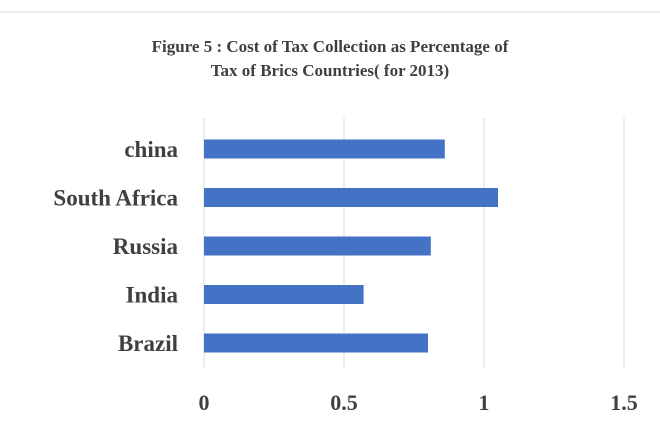  Describe the element at coordinates (151, 149) in the screenshot. I see `category-label: china` at that location.